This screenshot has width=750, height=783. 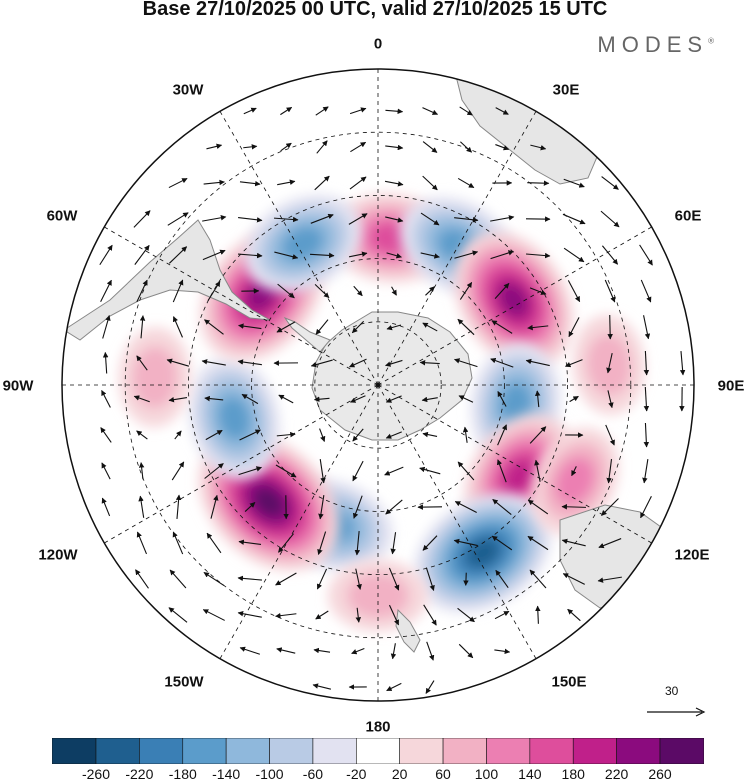 I want to click on lon-label-180: 180, so click(x=378, y=727).